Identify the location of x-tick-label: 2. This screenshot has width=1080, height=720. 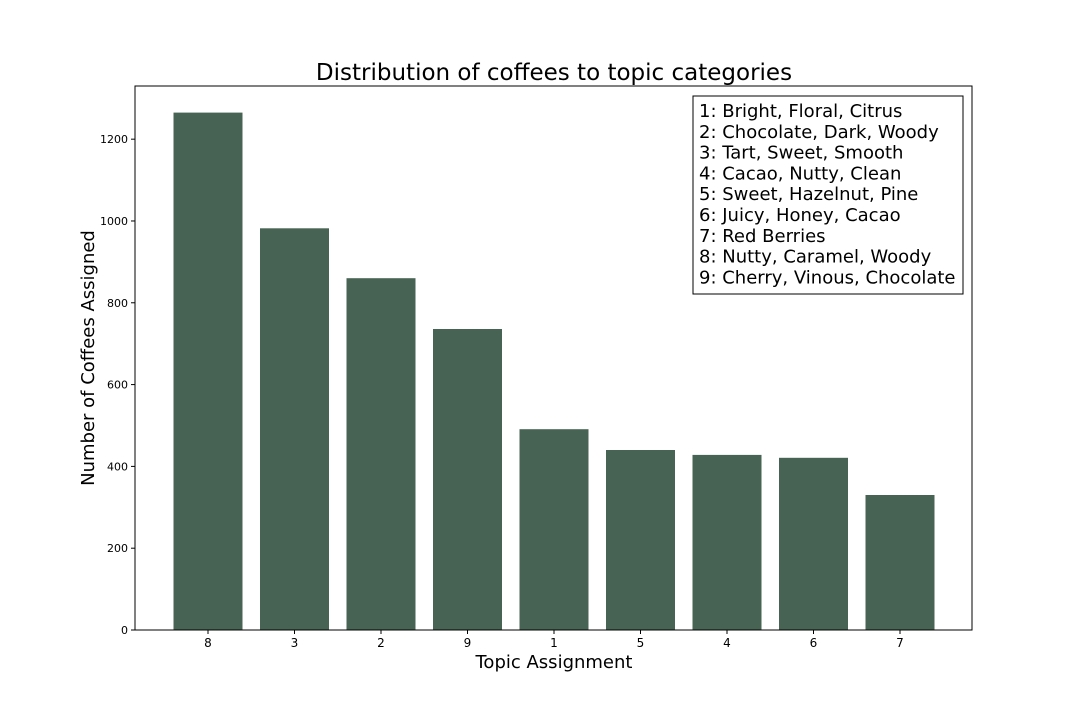
(381, 643).